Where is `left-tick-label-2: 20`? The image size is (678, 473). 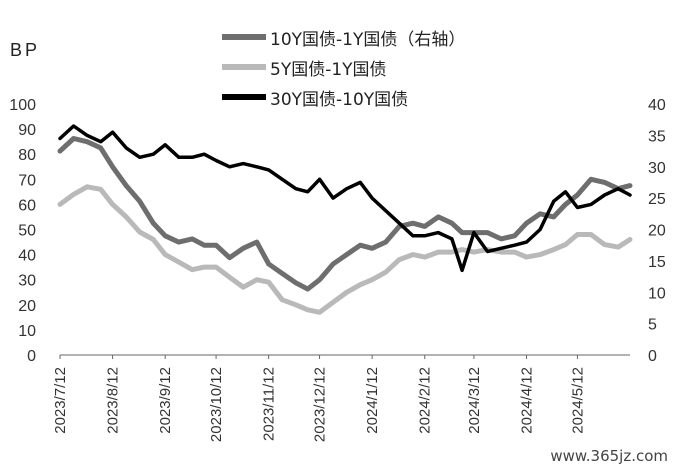
left-tick-label-2: 20 is located at coordinates (27, 306).